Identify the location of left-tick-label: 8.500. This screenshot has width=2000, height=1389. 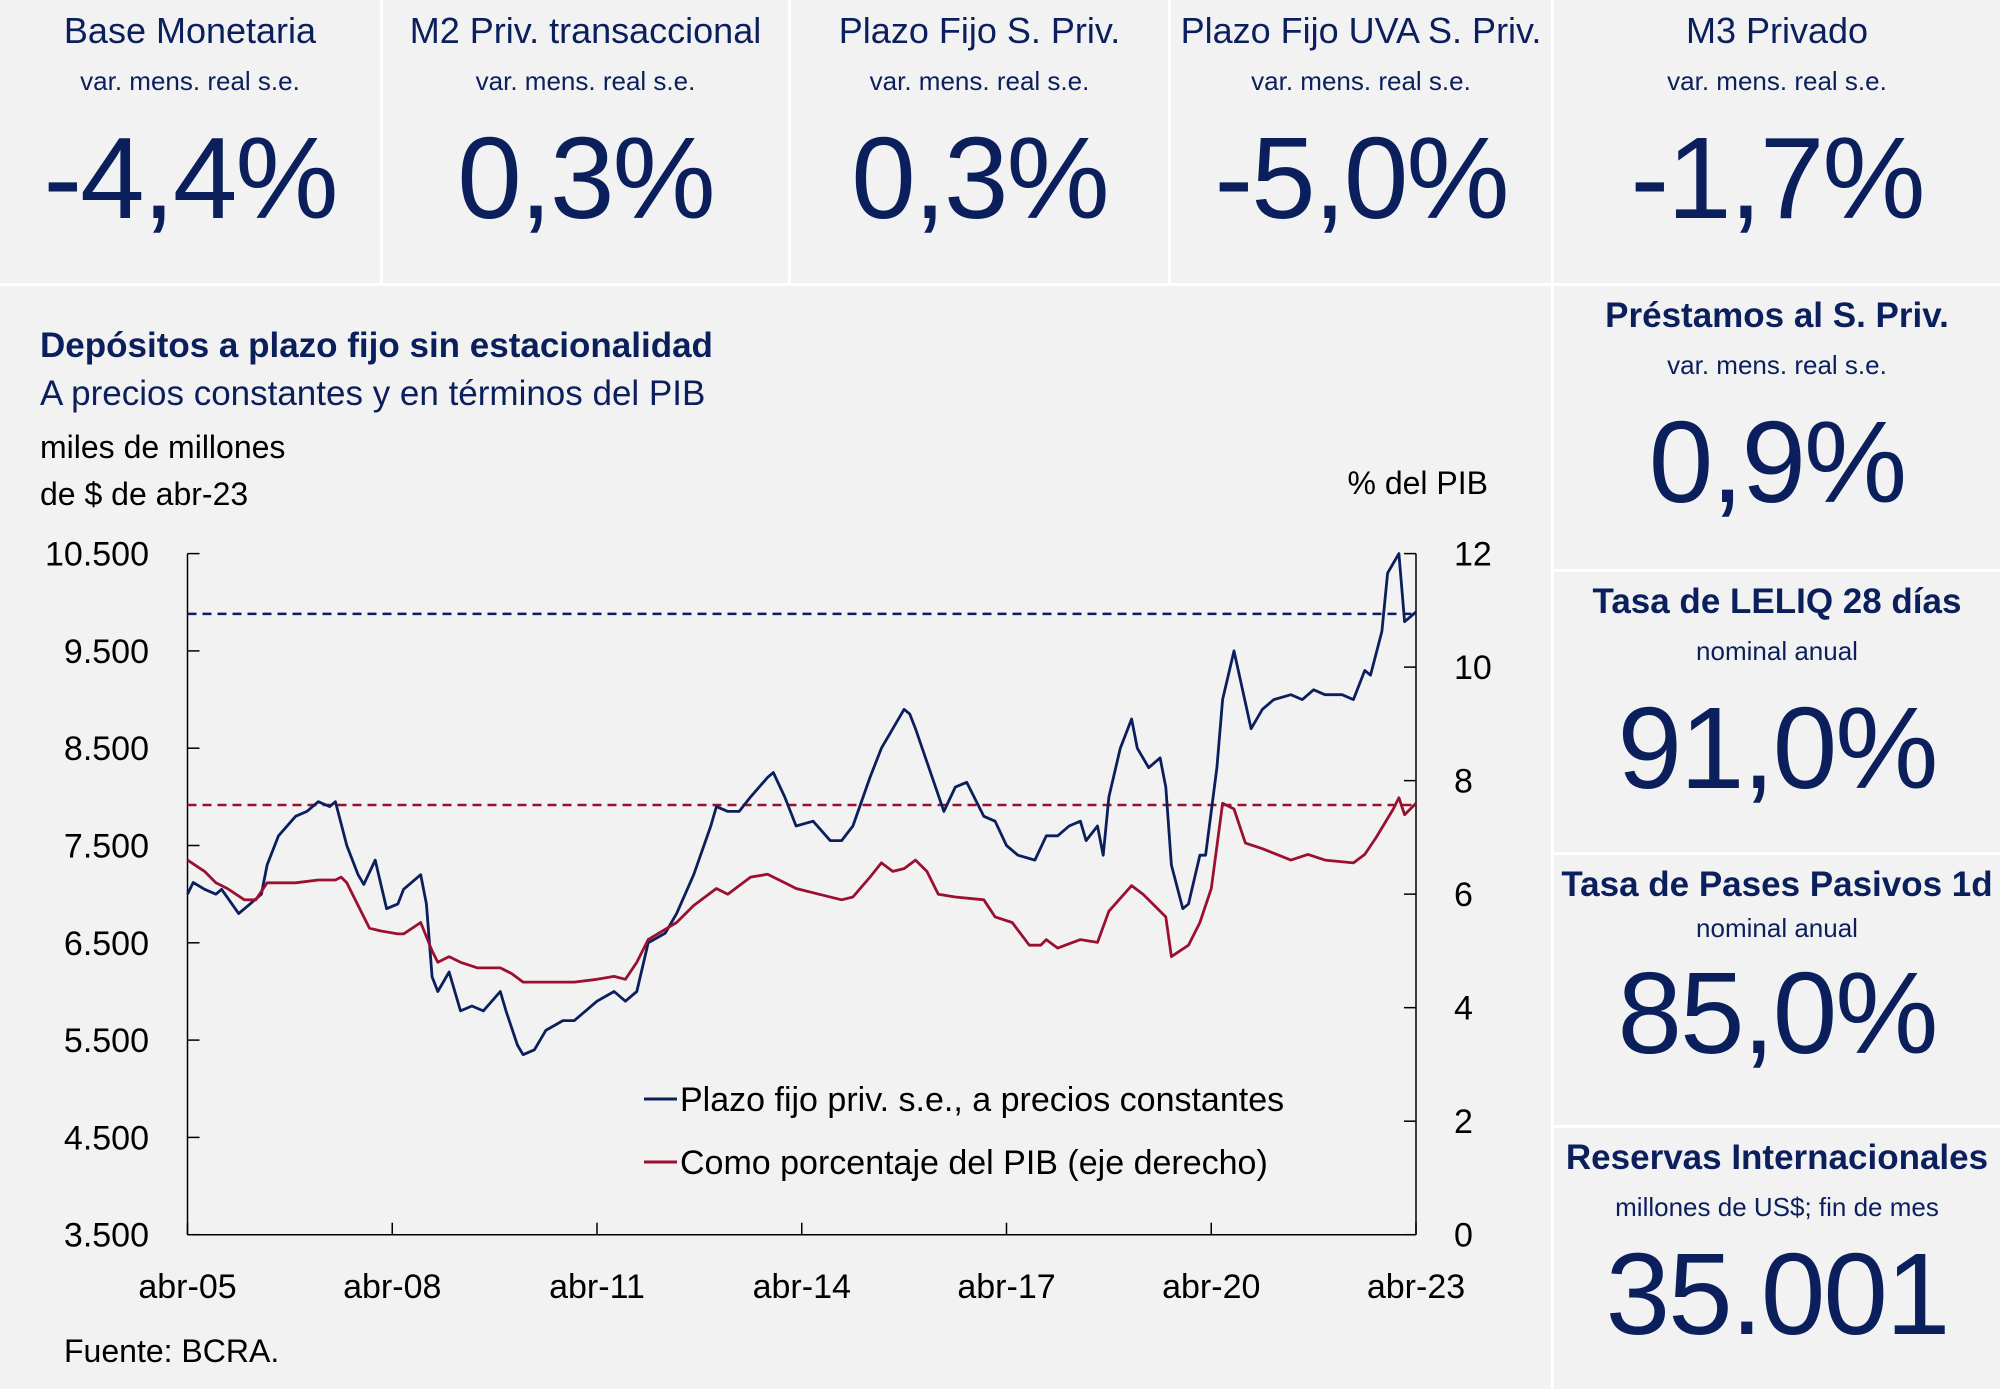
(106, 749).